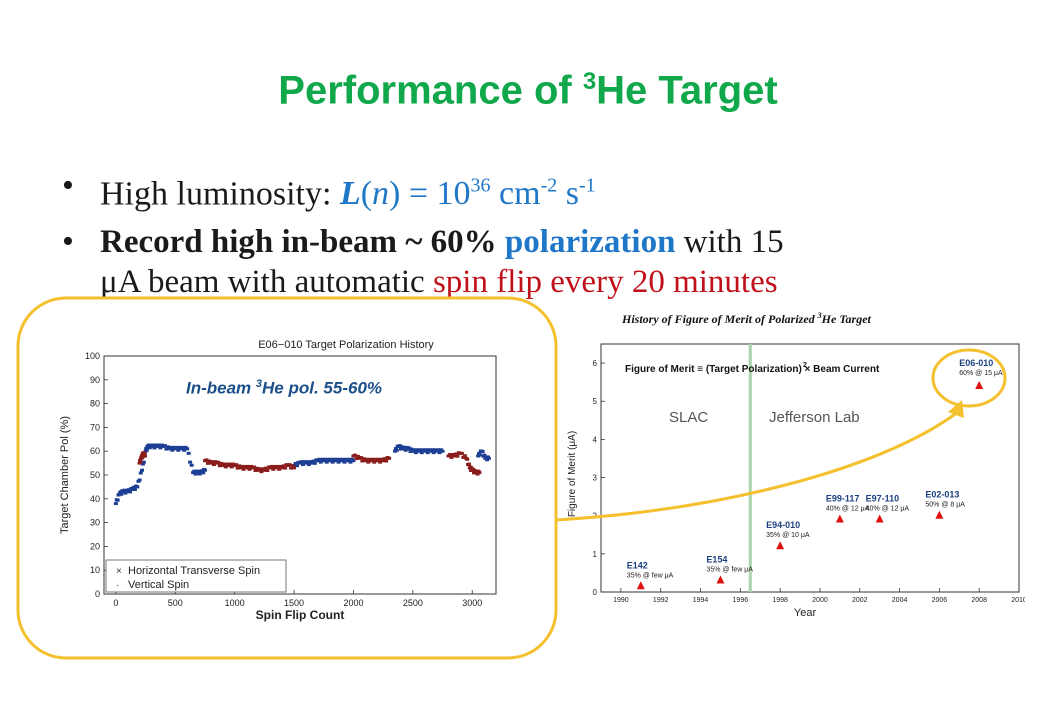 This screenshot has width=1056, height=720. Describe the element at coordinates (468, 193) in the screenshot. I see `luminosity-formula: L(n) = 1036 cm-2 s-1` at that location.